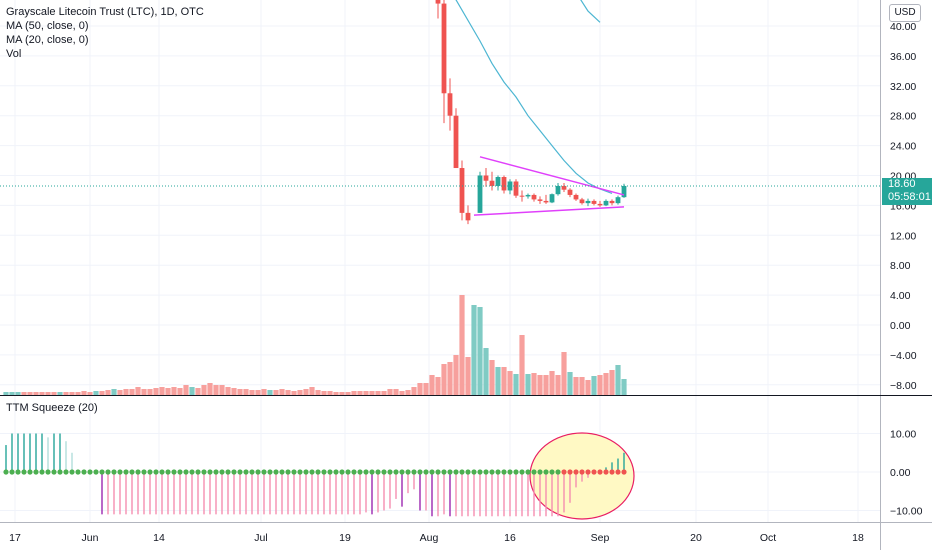 The image size is (932, 550). I want to click on triangle-upper-line, so click(552, 176).